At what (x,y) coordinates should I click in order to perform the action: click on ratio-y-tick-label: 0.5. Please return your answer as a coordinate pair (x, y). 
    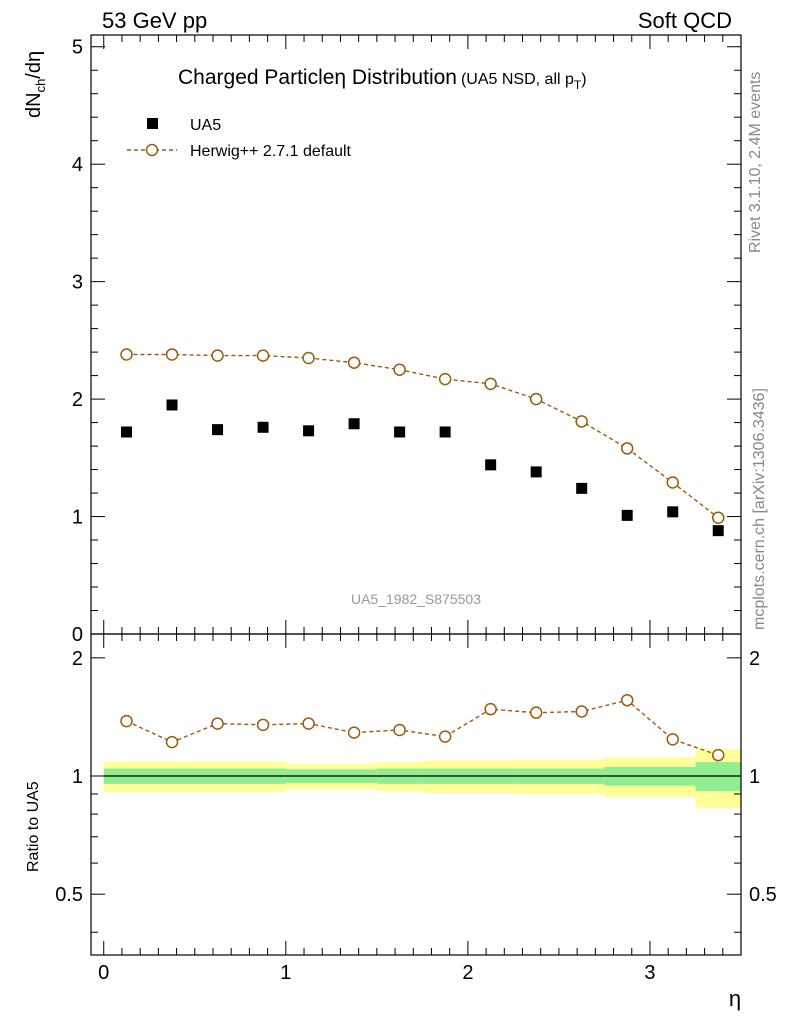
    Looking at the image, I should click on (69, 895).